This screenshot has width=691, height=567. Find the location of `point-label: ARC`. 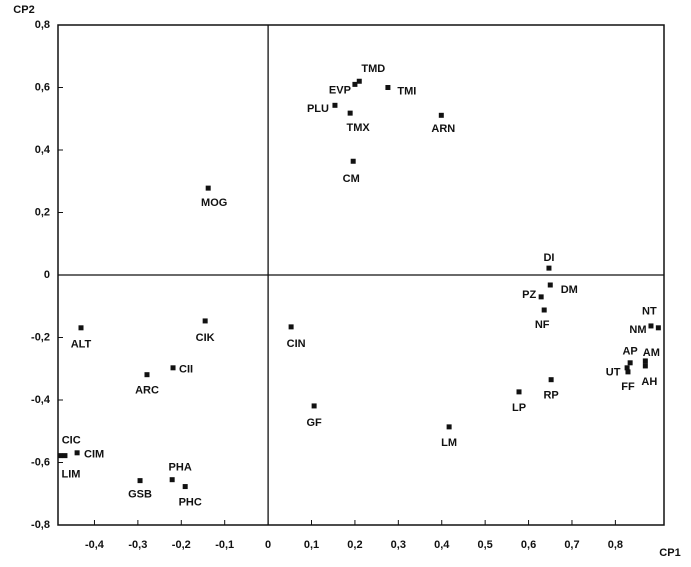

point-label: ARC is located at coordinates (147, 391).